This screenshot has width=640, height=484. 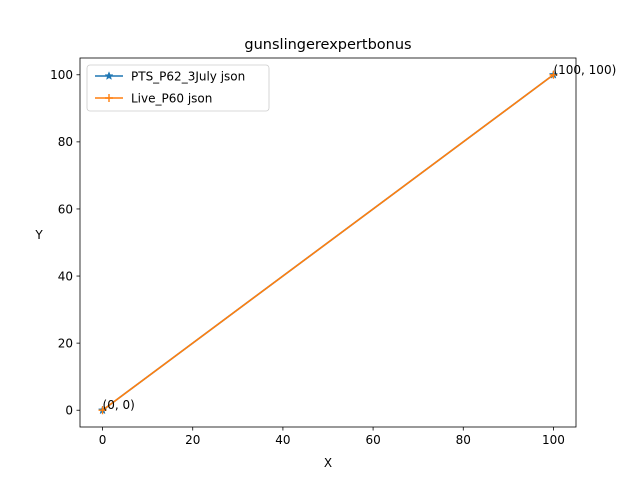 I want to click on y-tick-label: 80, so click(x=65, y=142).